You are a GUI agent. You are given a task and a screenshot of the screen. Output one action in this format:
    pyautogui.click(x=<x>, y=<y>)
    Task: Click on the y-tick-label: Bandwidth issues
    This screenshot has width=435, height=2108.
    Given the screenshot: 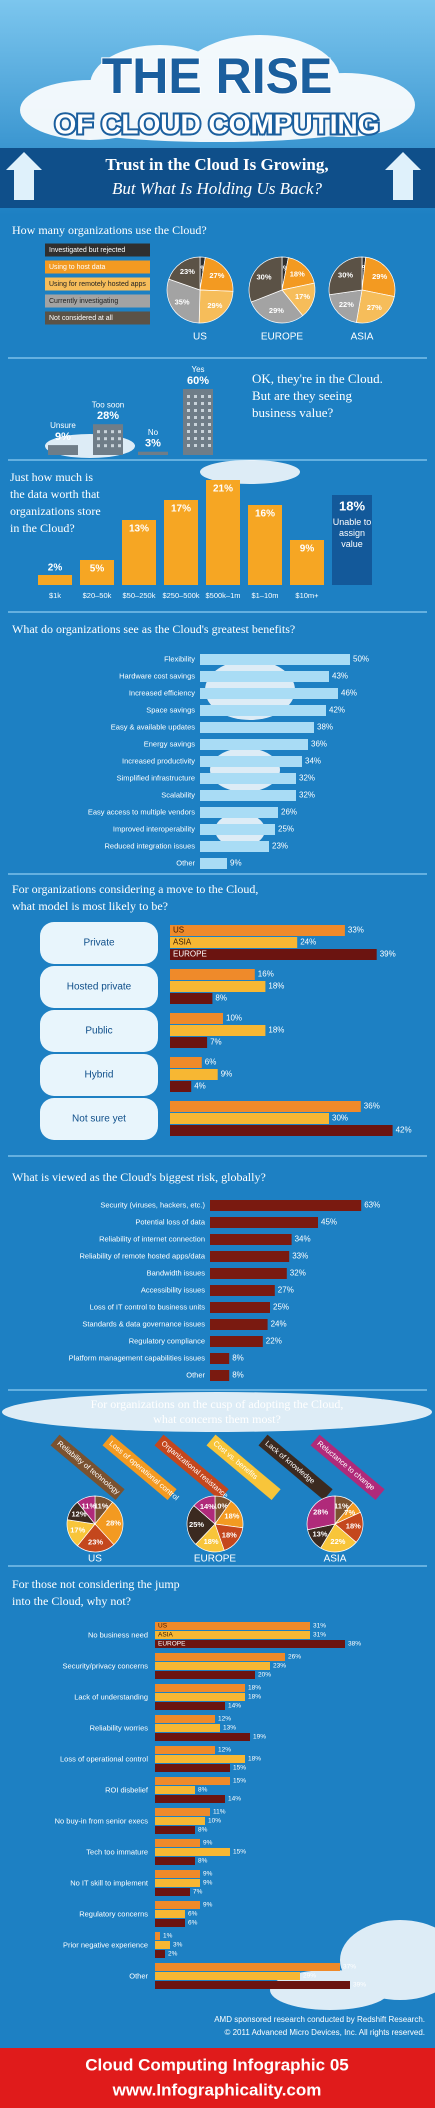 What is the action you would take?
    pyautogui.click(x=176, y=1272)
    